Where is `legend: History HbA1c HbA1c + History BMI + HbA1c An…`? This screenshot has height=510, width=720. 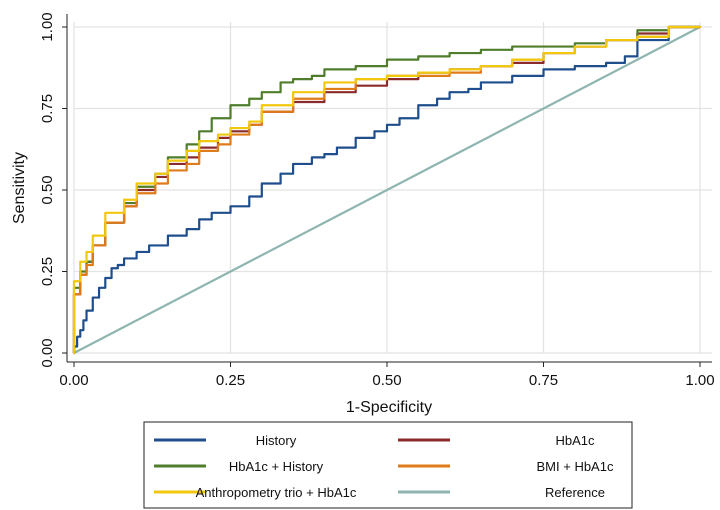
legend: History HbA1c HbA1c + History BMI + HbA1c An… is located at coordinates (388, 465).